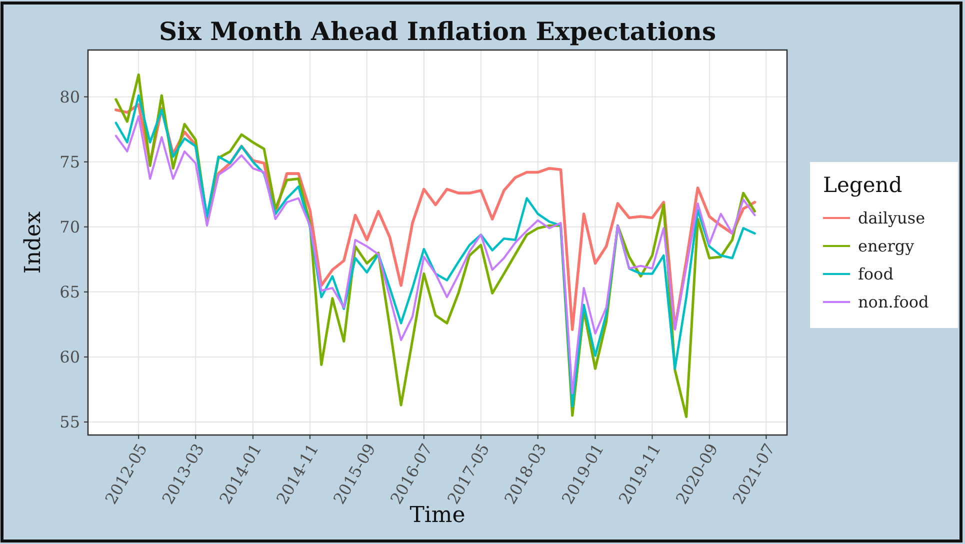 The height and width of the screenshot is (544, 965). What do you see at coordinates (862, 185) in the screenshot?
I see `legend-title: Legend` at bounding box center [862, 185].